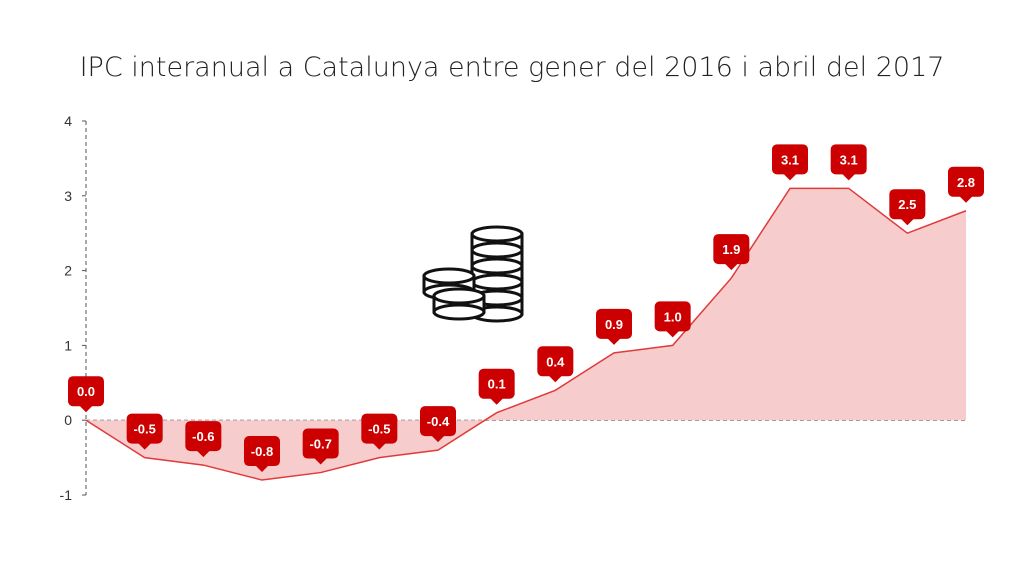 This screenshot has width=1024, height=575. Describe the element at coordinates (68, 345) in the screenshot. I see `y-tick-label: 1` at that location.